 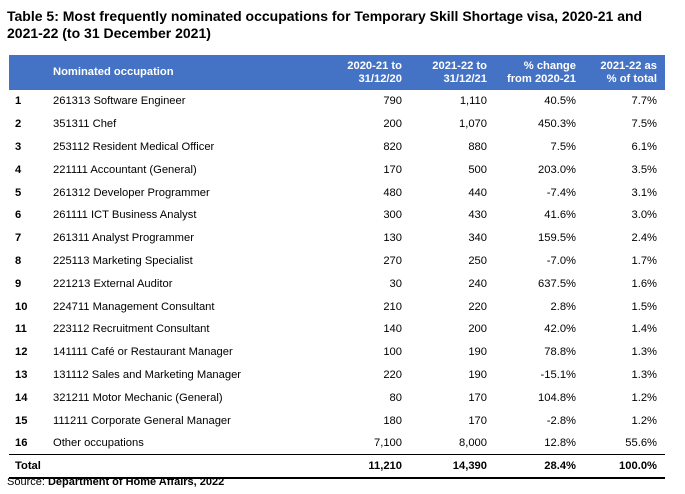 What do you see at coordinates (131, 329) in the screenshot?
I see `row-occupation: 223112 Recruitment Consultant` at bounding box center [131, 329].